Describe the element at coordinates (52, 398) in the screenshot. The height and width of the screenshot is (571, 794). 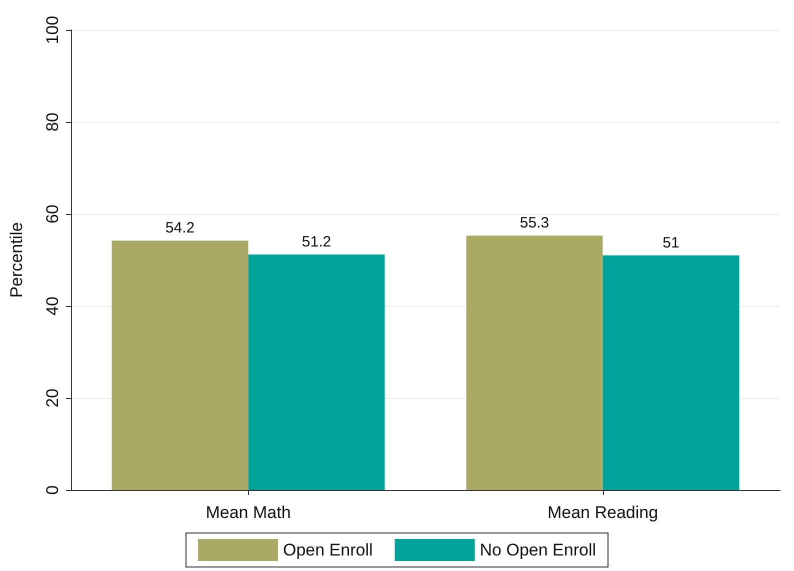
I see `y-tick-label: 20` at that location.